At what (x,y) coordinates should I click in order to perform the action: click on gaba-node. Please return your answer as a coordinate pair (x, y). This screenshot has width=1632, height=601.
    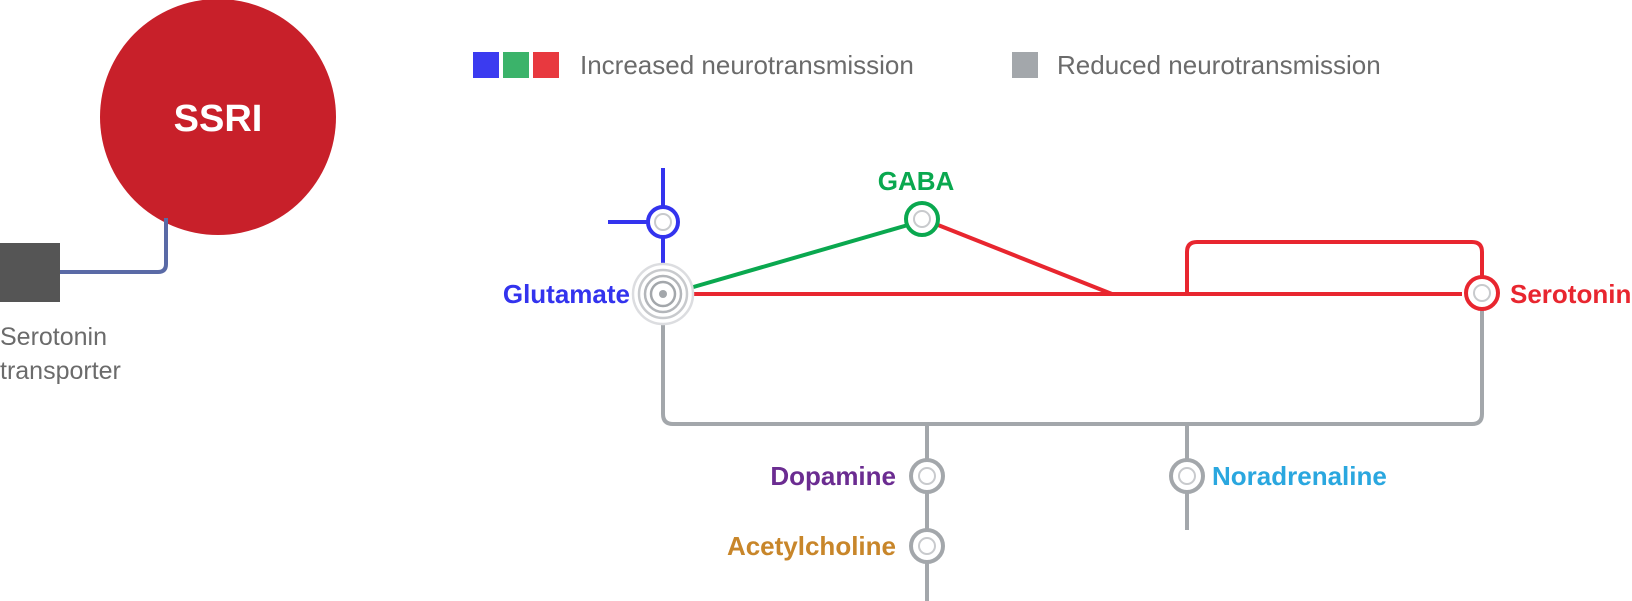
    Looking at the image, I should click on (922, 219).